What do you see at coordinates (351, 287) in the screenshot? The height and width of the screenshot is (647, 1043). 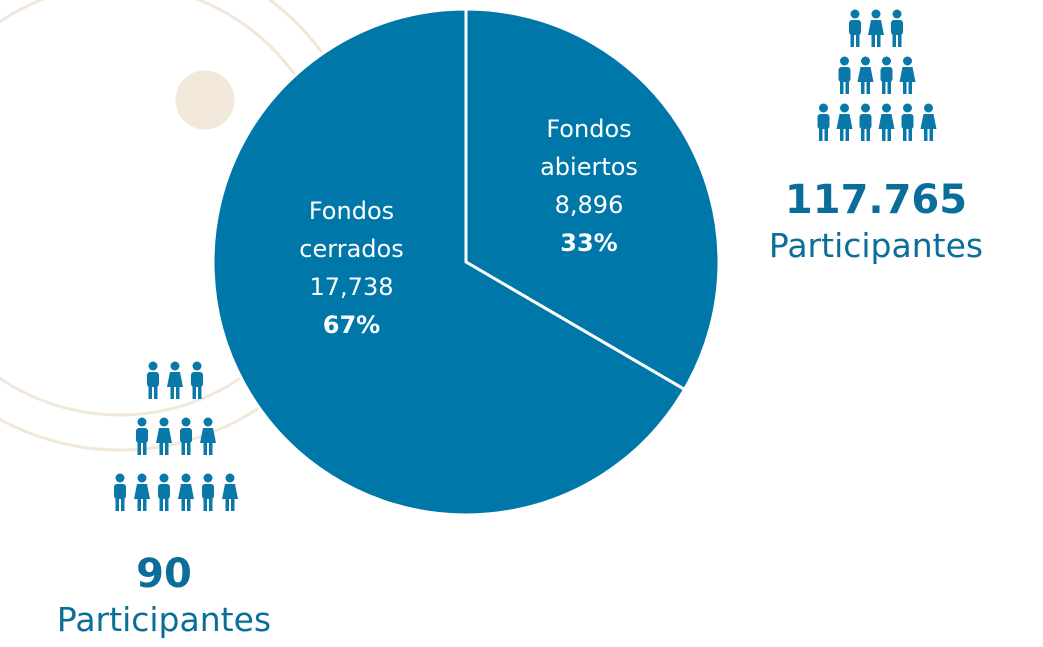 I see `slice-value: 17,738` at bounding box center [351, 287].